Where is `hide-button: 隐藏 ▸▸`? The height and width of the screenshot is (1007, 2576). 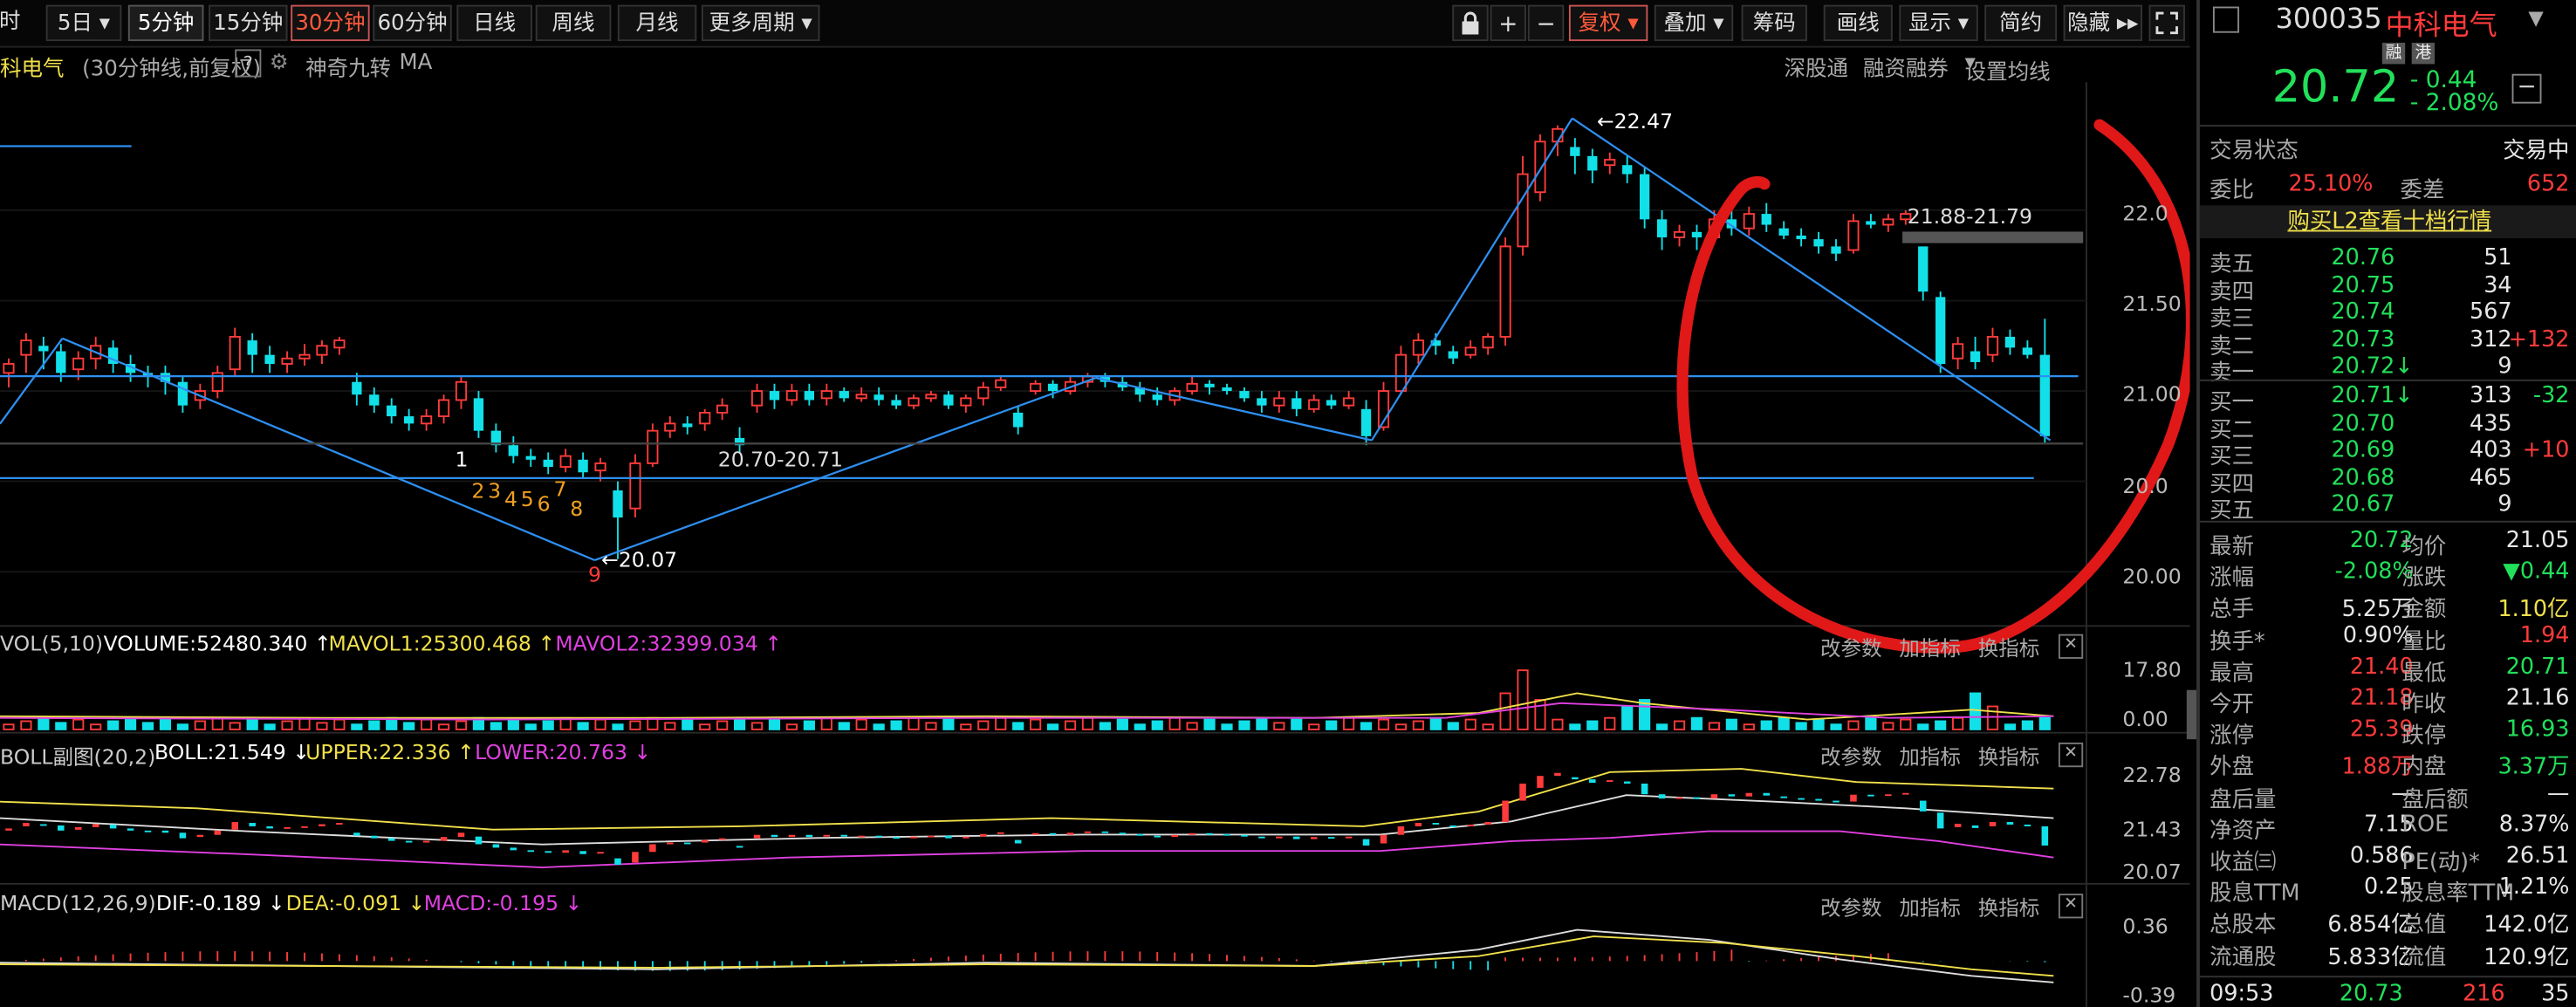 hide-button: 隐藏 ▸▸ is located at coordinates (2102, 23).